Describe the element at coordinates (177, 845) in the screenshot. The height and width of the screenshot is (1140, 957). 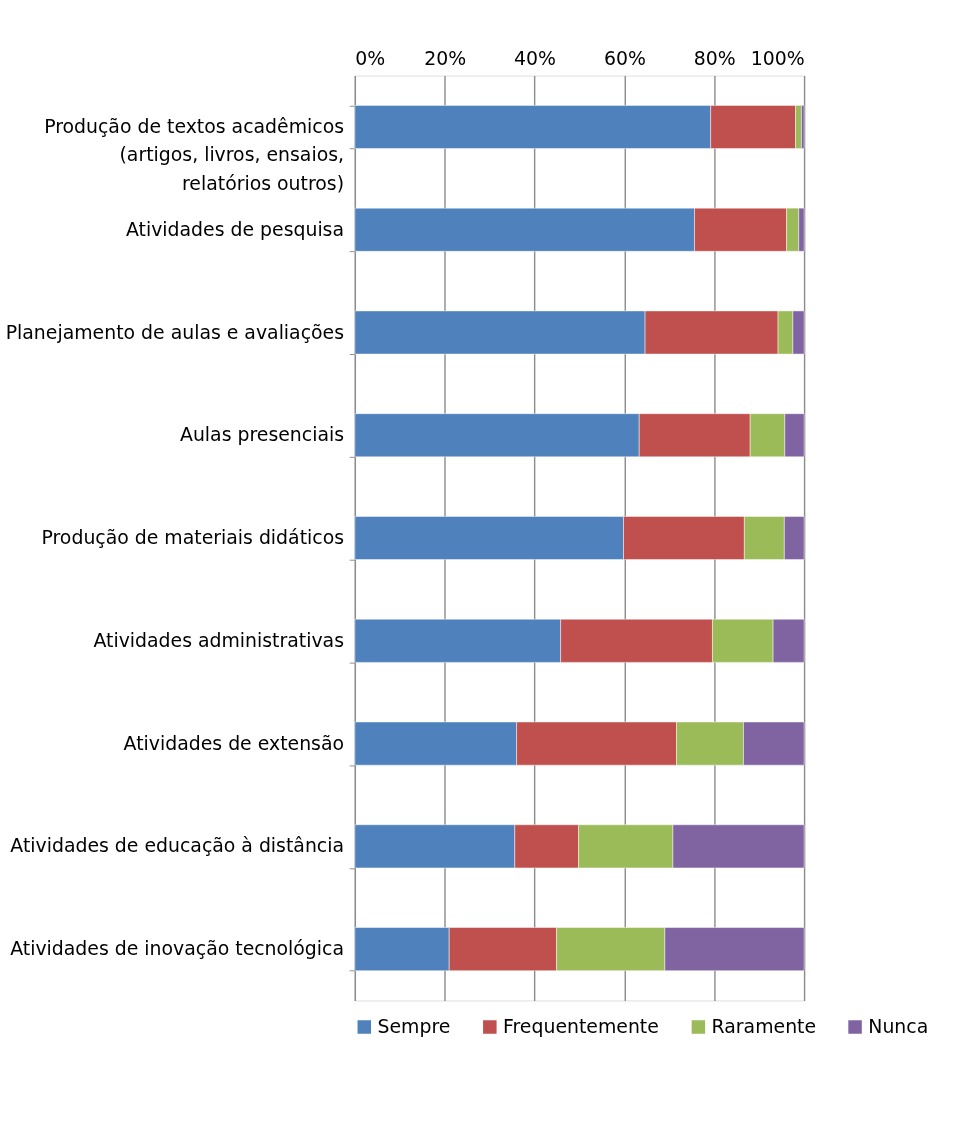
I see `y-tick-label: Atividades de educação à distância` at that location.